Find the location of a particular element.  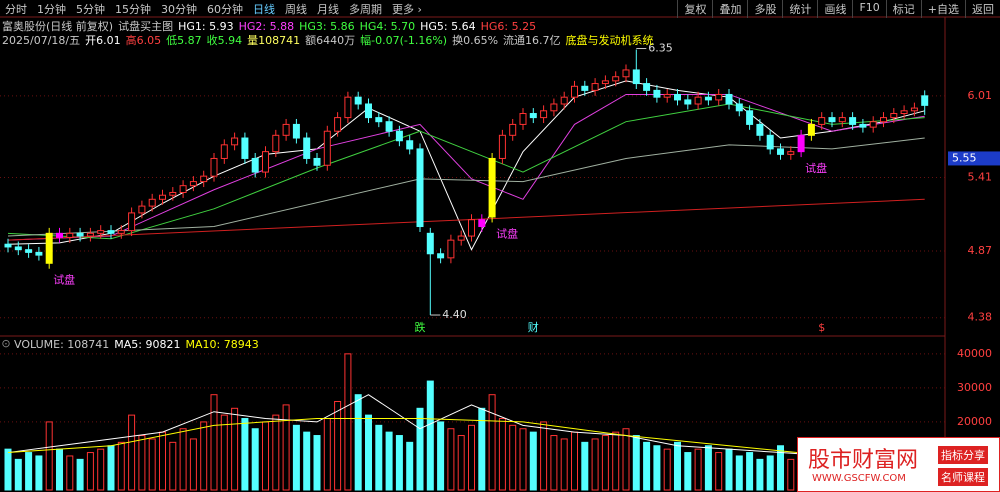

period-tab: 多周期 is located at coordinates (365, 9).